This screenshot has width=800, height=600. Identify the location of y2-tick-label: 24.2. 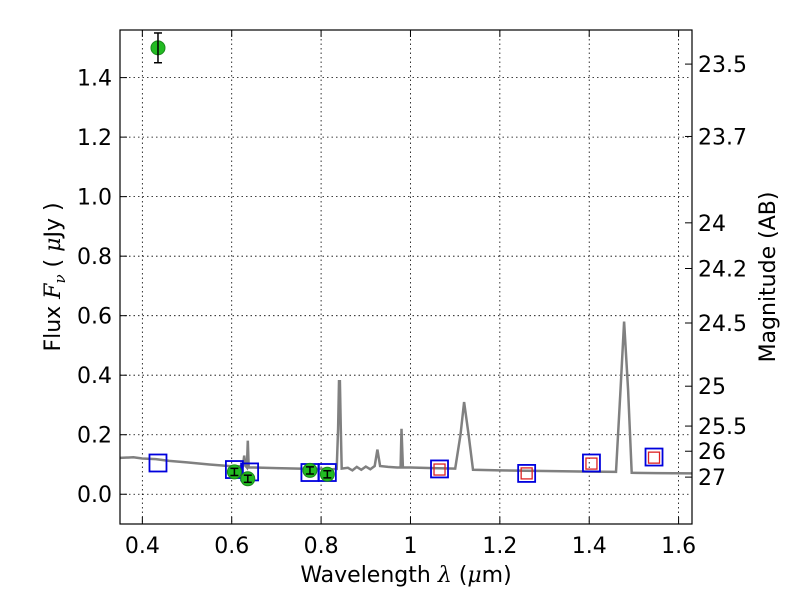
(722, 269).